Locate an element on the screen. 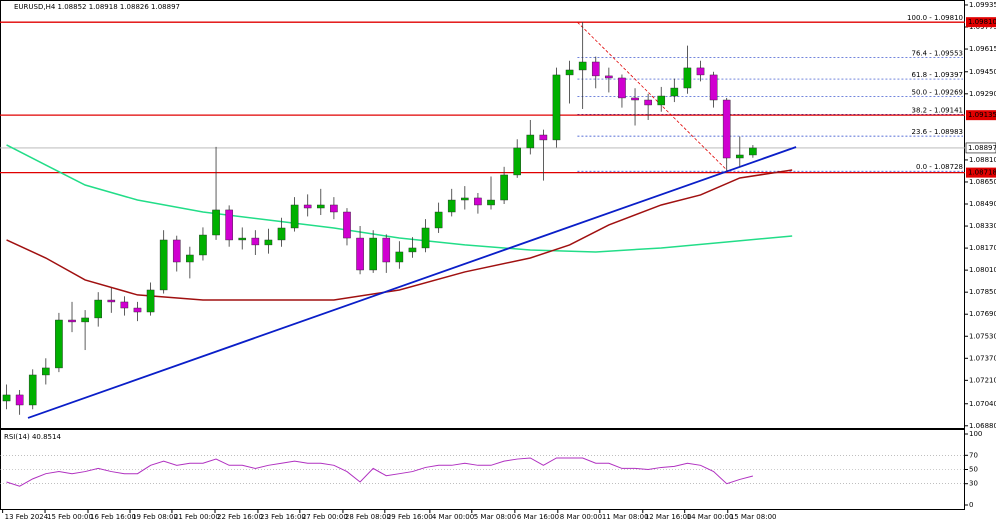 The width and height of the screenshot is (996, 526). y-tick-label: 1.09450 is located at coordinates (982, 72).